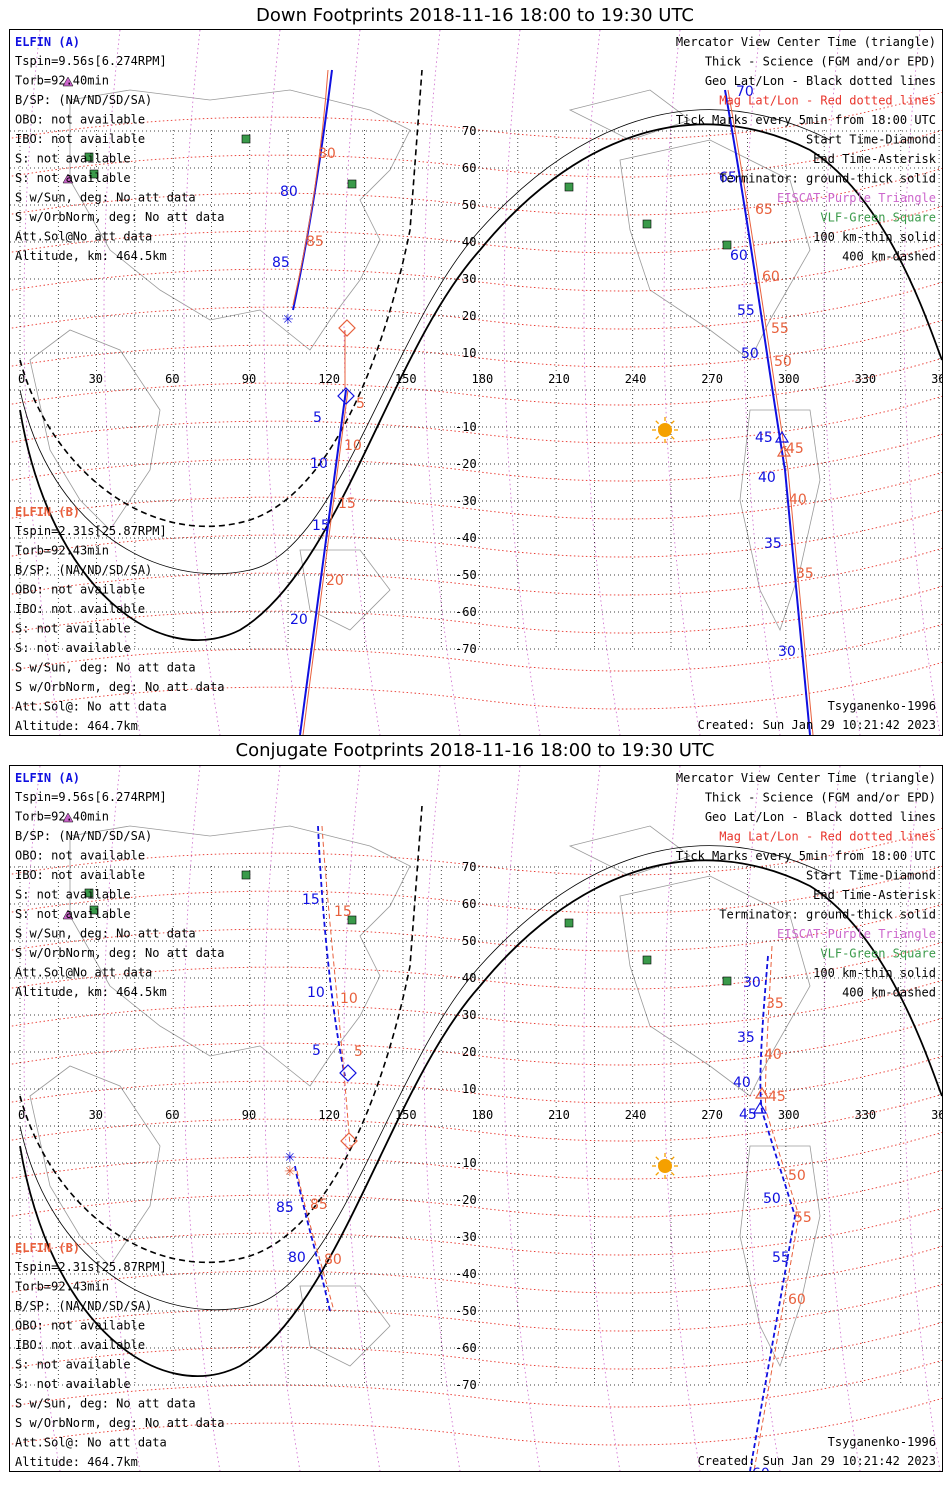 The height and width of the screenshot is (1500, 950). What do you see at coordinates (889, 257) in the screenshot?
I see `legend-line: 400 km-dashed` at bounding box center [889, 257].